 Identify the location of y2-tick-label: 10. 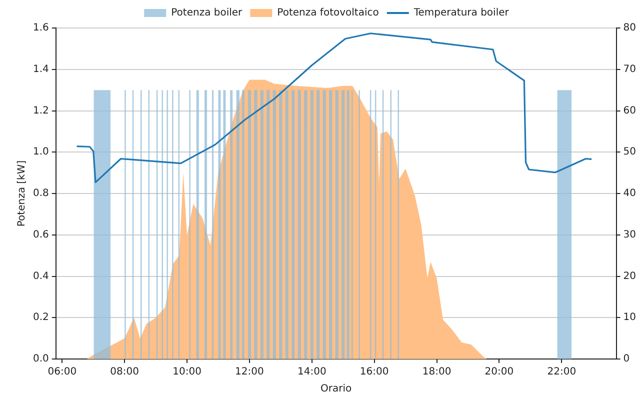
(629, 318).